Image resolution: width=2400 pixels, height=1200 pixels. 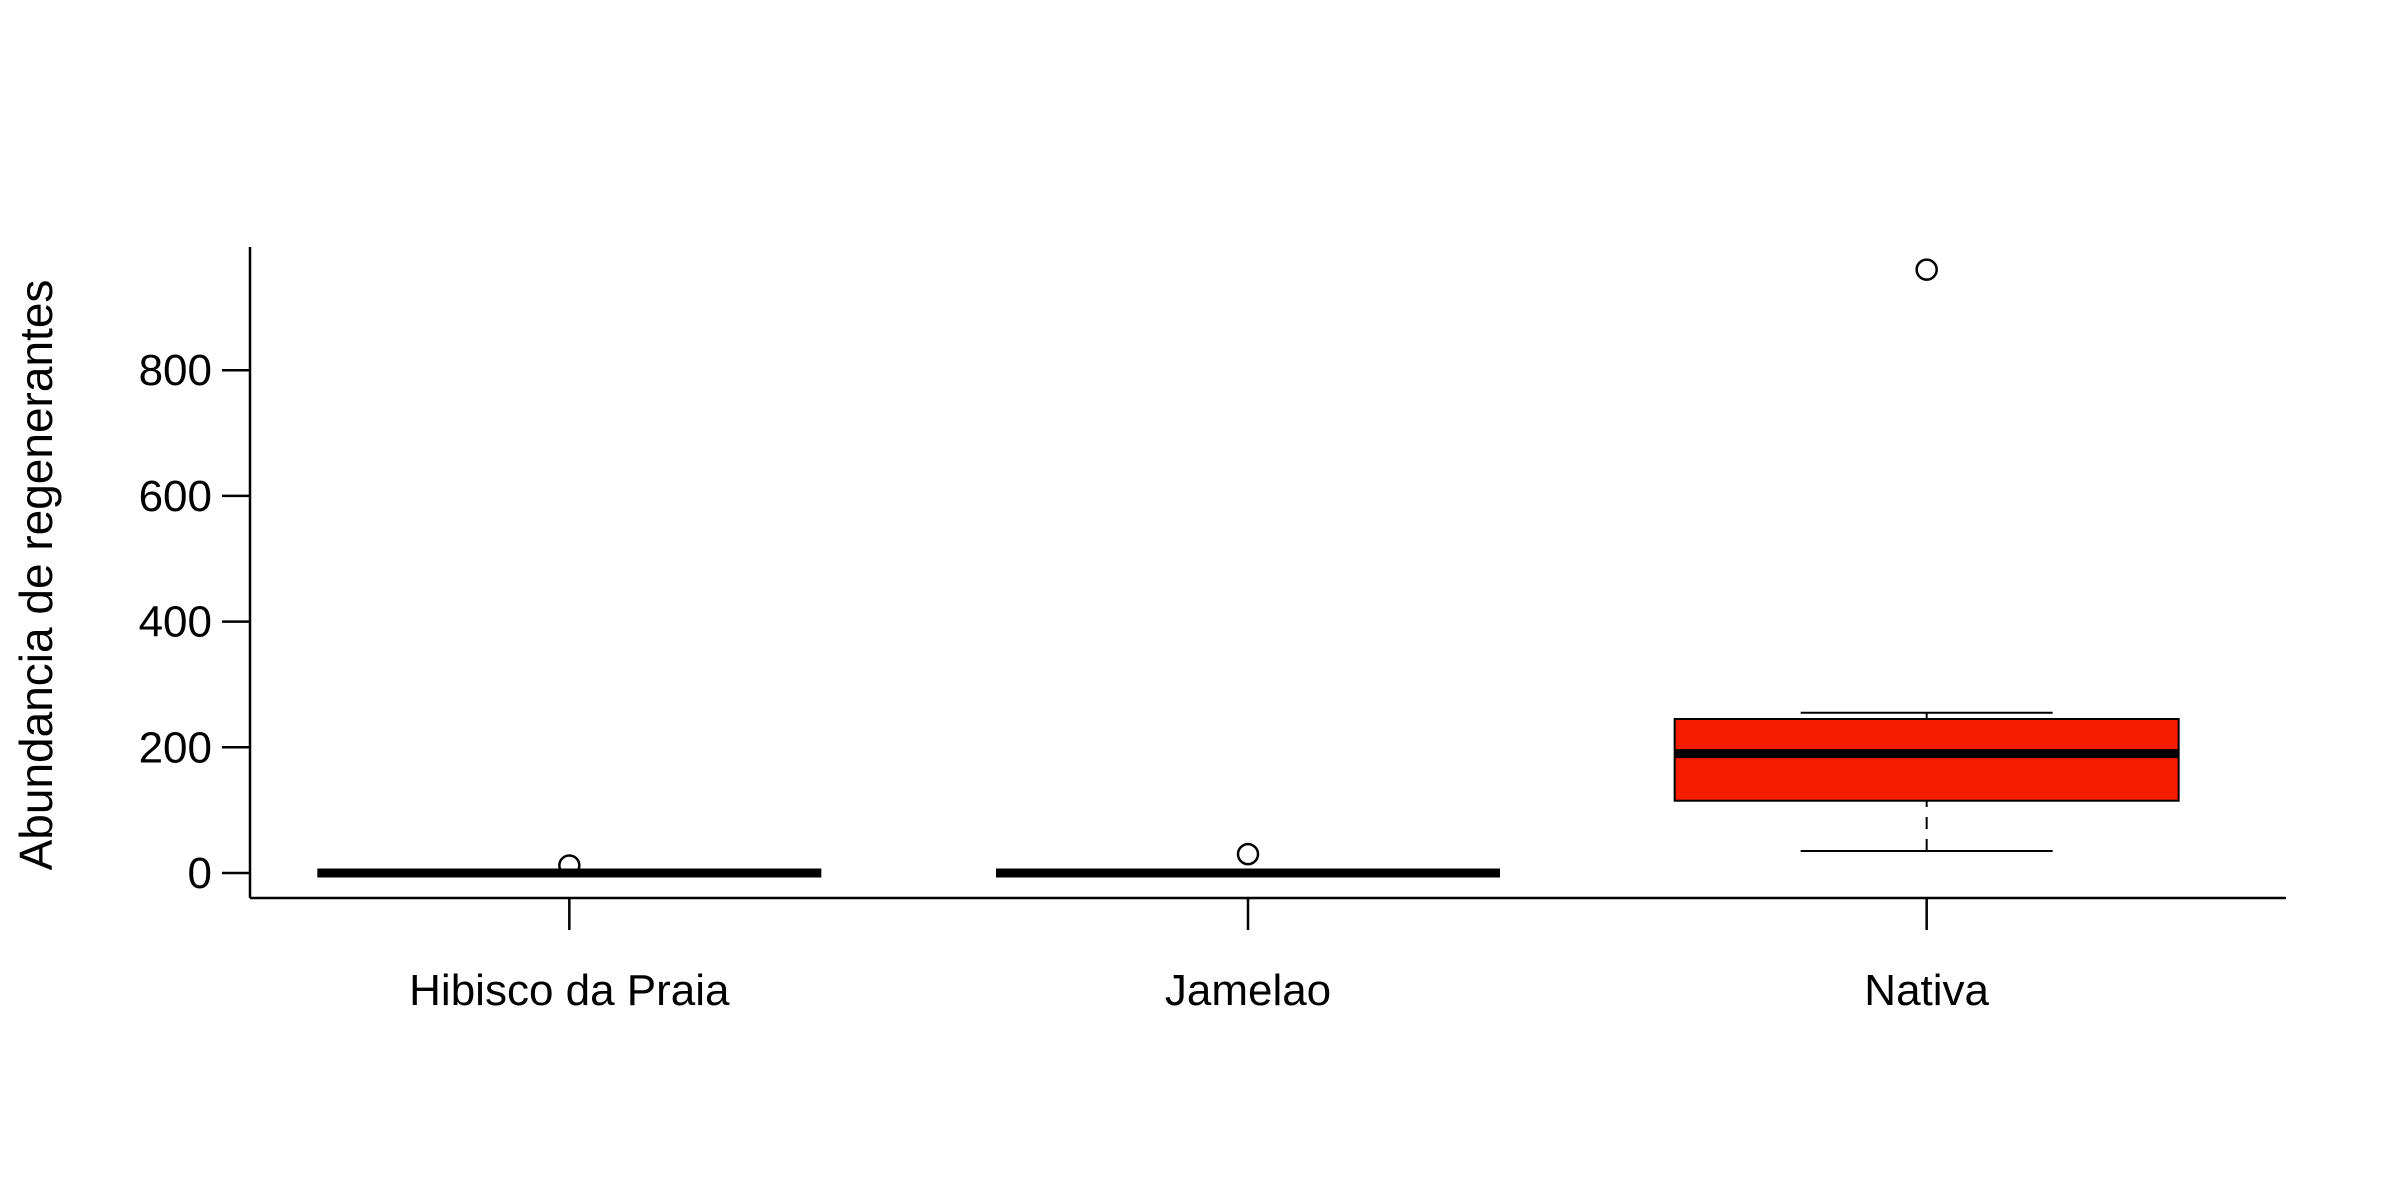 I want to click on y-axis-title: Abundancia de regenerantes, so click(x=36, y=575).